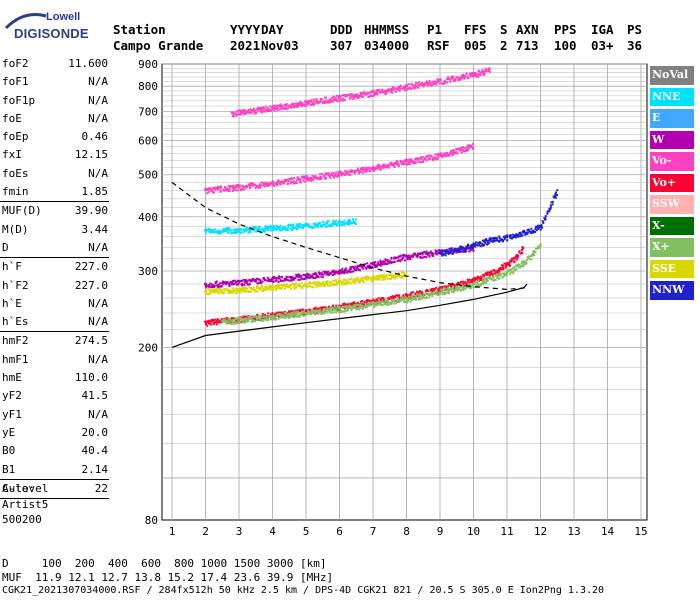 Image resolution: width=700 pixels, height=600 pixels. Describe the element at coordinates (12, 378) in the screenshot. I see `param-label: hmE` at that location.